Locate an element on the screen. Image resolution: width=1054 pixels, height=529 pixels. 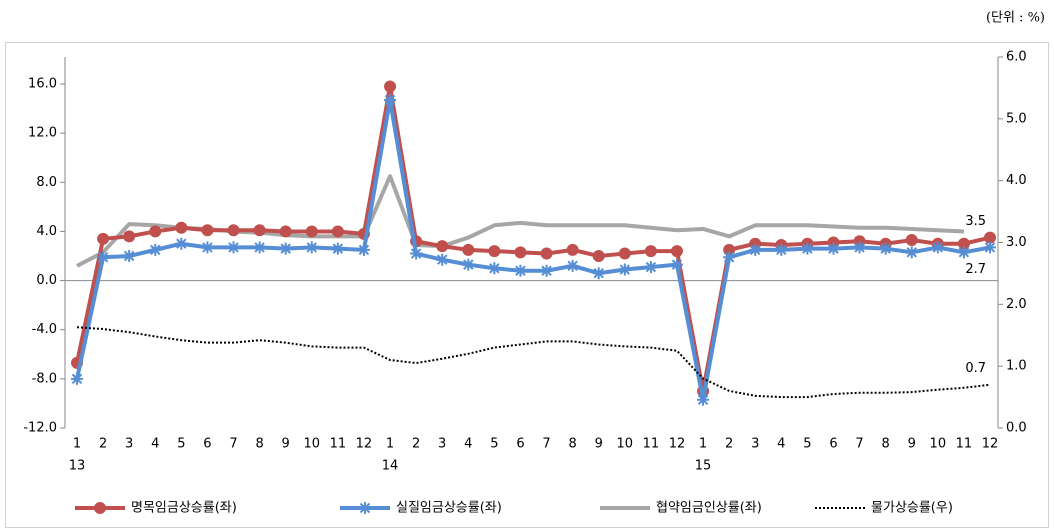
y2-tick-label: 1.0 is located at coordinates (1016, 366).